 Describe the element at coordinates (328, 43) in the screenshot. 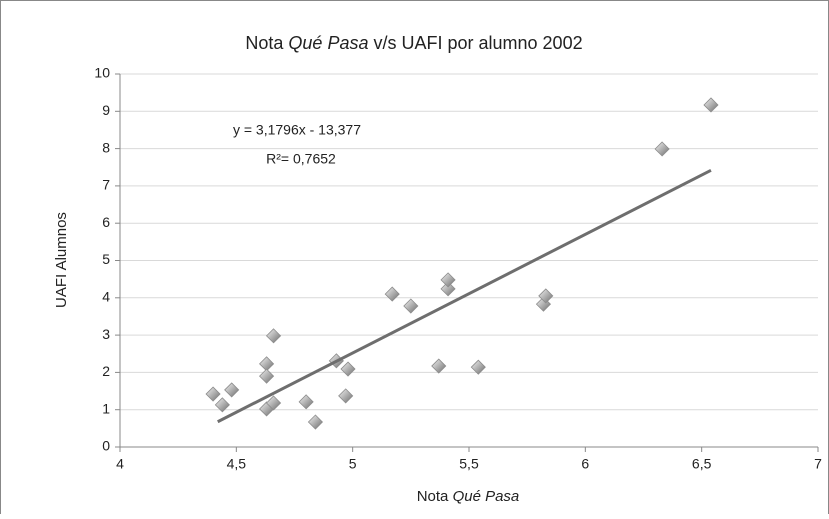

I see `title-part: Qué Pasa` at that location.